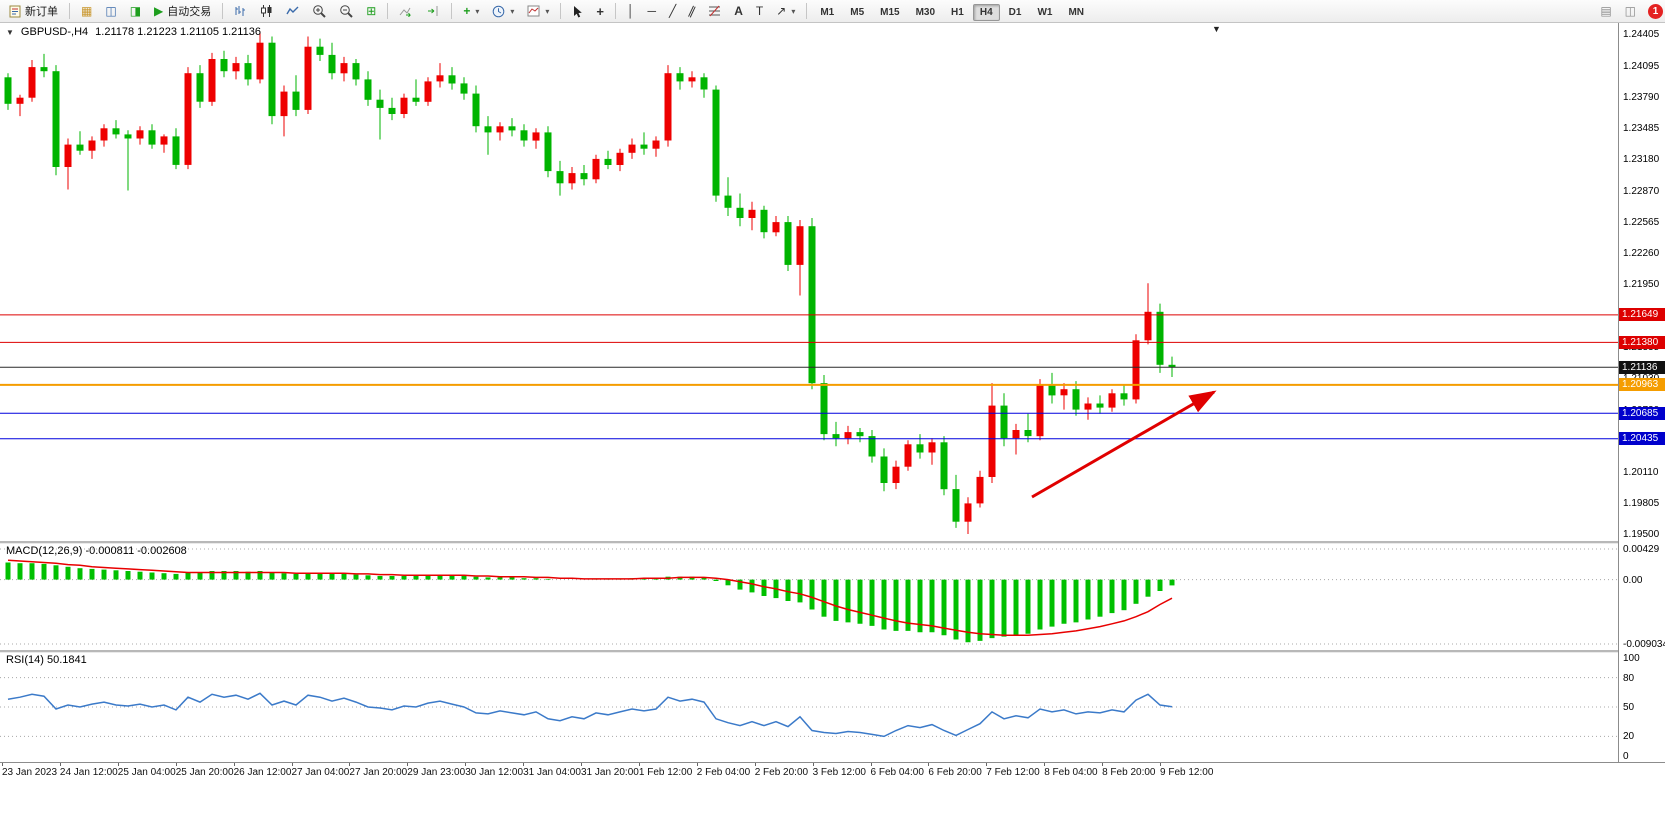  I want to click on rsi-axis-label: 20, so click(1629, 737).